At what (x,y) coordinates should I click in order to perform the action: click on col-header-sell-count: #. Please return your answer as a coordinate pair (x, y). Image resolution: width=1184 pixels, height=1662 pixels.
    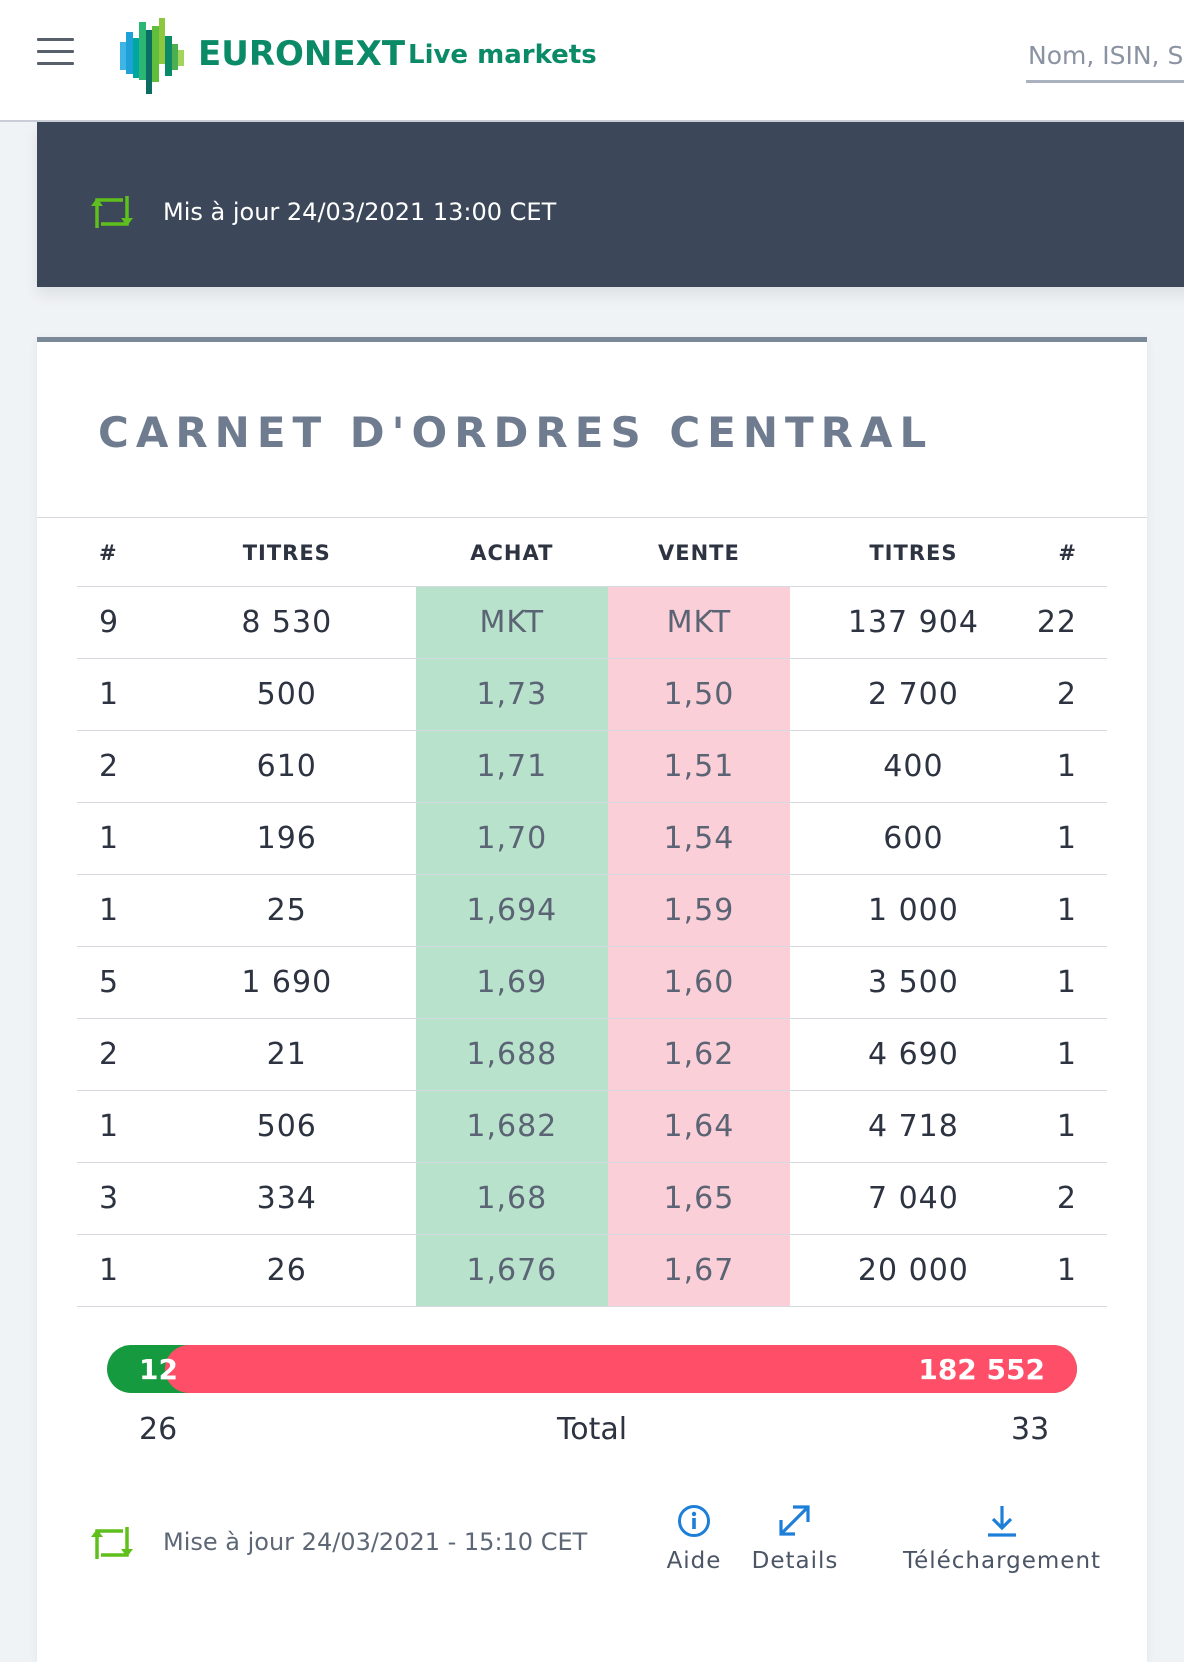
    Looking at the image, I should click on (1071, 553).